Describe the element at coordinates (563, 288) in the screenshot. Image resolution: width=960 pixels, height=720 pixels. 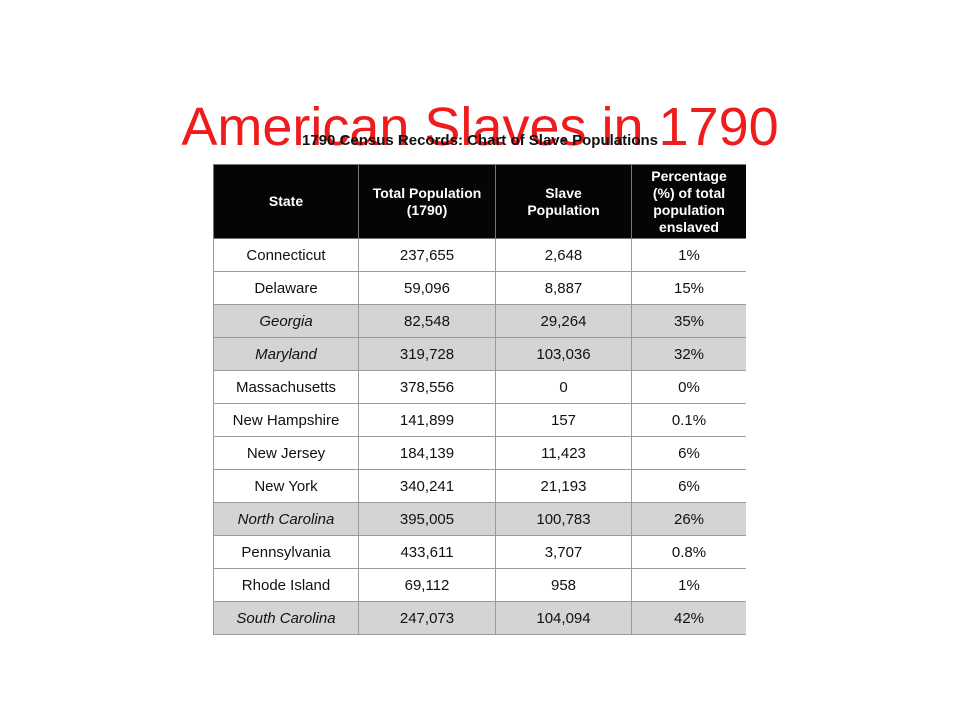
I see `slave-population-cell: 8,887` at that location.